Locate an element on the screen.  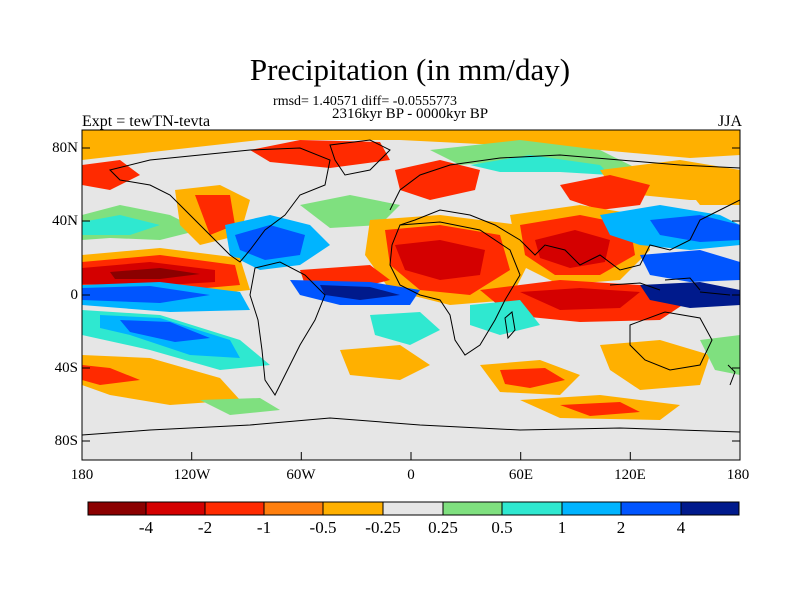
lat-label-40n: 40N is located at coordinates (65, 221).